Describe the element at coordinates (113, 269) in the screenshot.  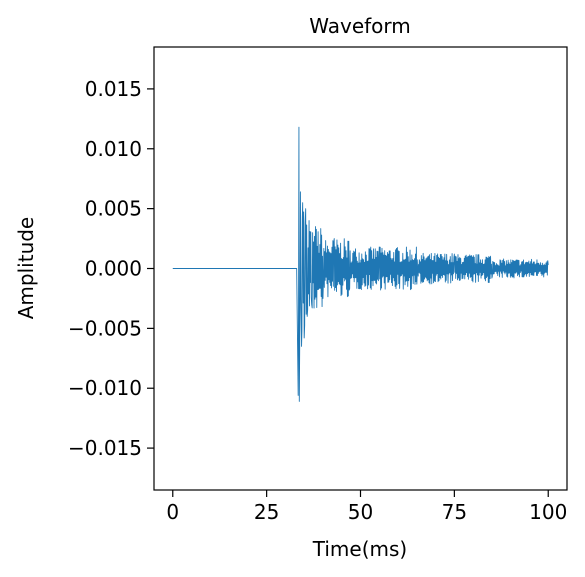
I see `y-tick-label: 0.000` at that location.